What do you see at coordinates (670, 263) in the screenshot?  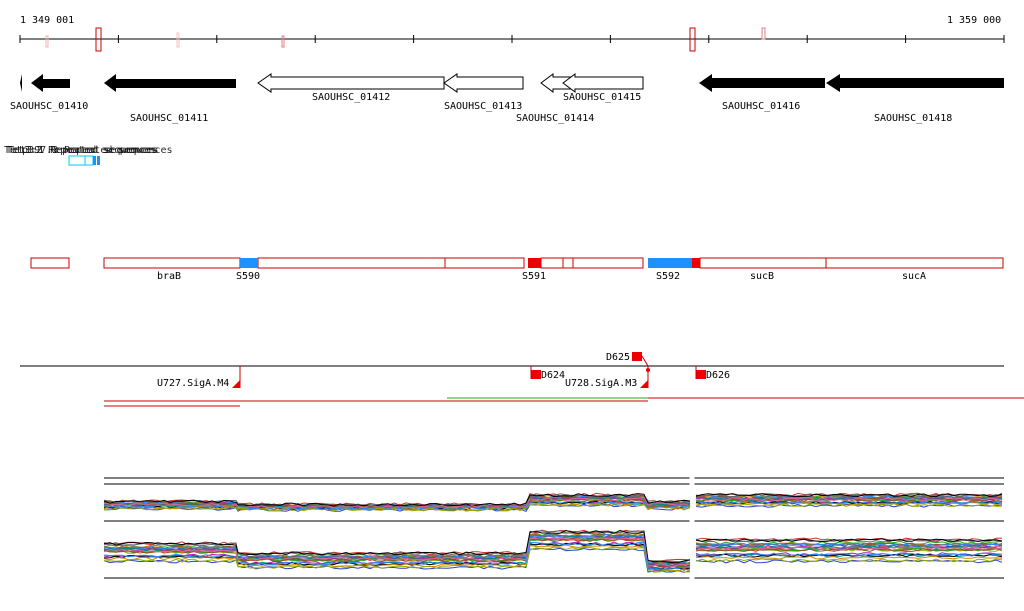 I see `segment-S592` at bounding box center [670, 263].